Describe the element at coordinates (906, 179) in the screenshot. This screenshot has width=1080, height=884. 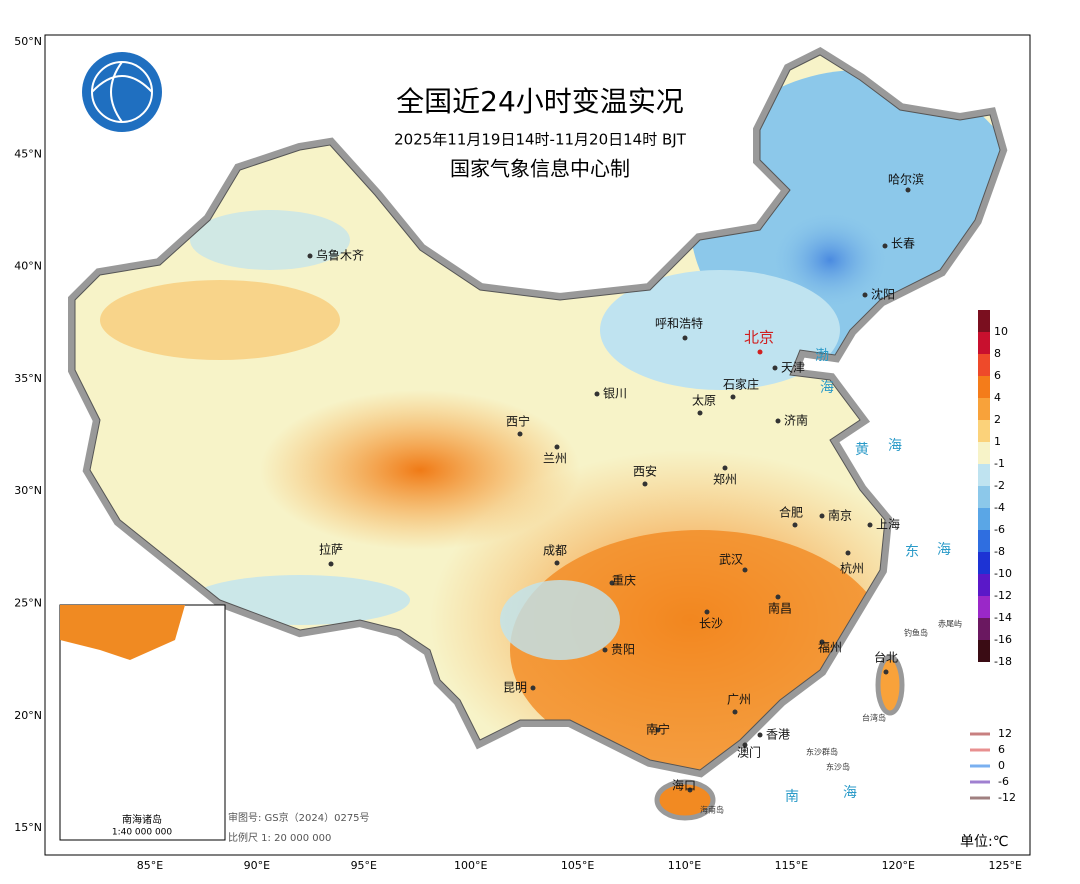
I see `city-label: 哈尔滨` at that location.